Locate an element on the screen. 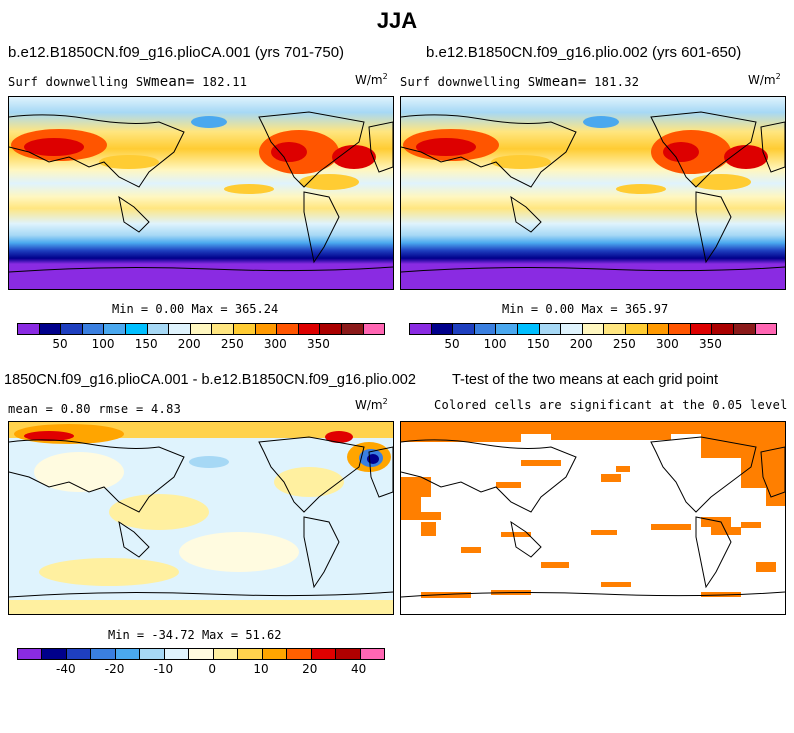 The width and height of the screenshot is (794, 733). panel3-coastlines is located at coordinates (201, 517).